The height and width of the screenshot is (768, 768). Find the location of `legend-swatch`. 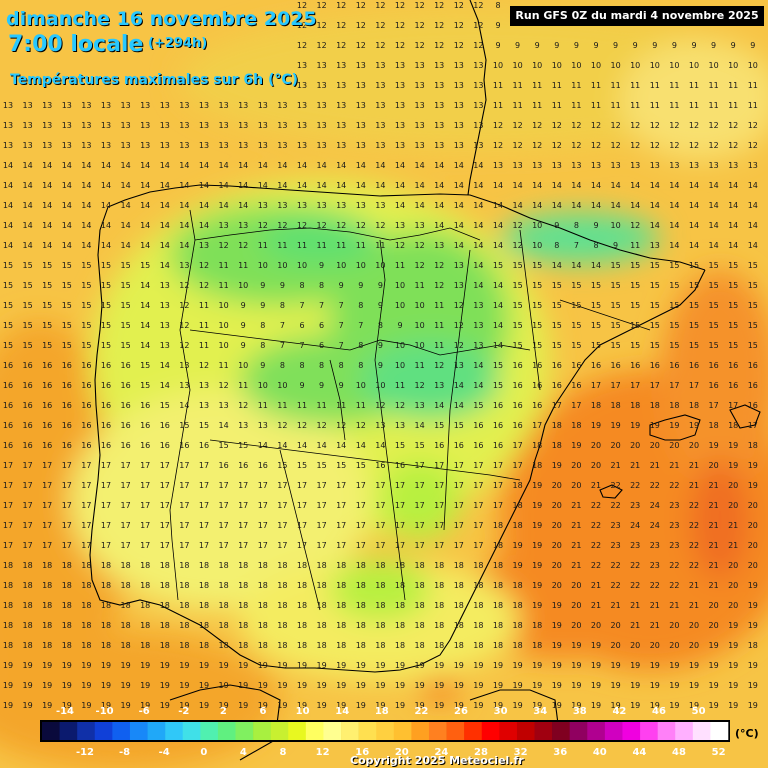

legend-swatch is located at coordinates (596, 731).